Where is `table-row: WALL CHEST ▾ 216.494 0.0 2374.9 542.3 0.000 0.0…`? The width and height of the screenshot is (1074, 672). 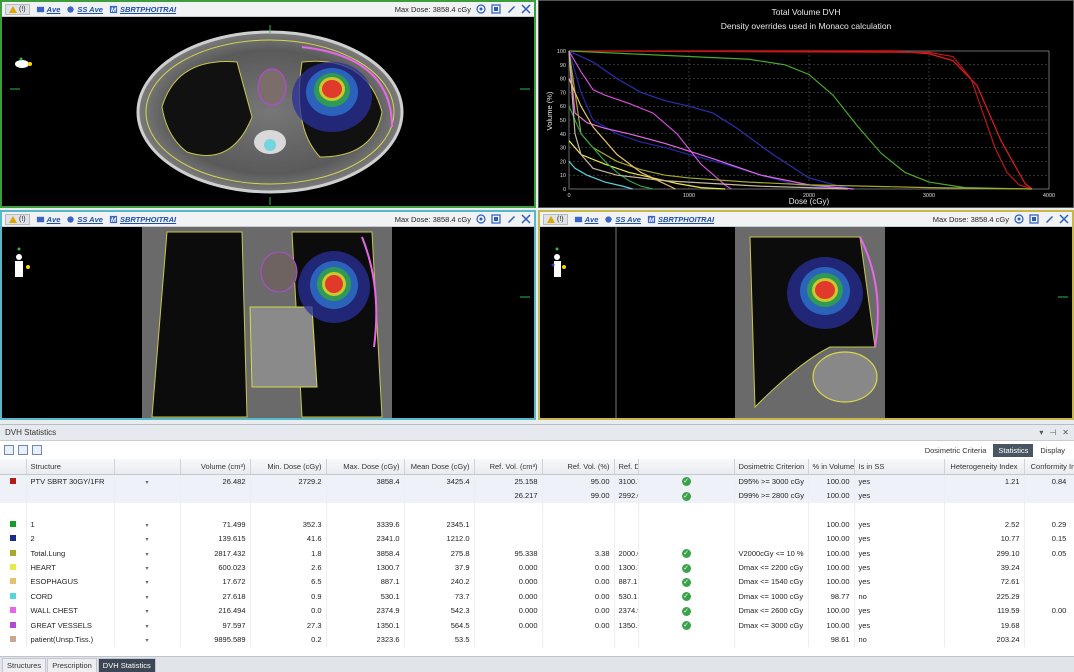 table-row: WALL CHEST ▾ 216.494 0.0 2374.9 542.3 0.000 0.0… is located at coordinates (537, 610).